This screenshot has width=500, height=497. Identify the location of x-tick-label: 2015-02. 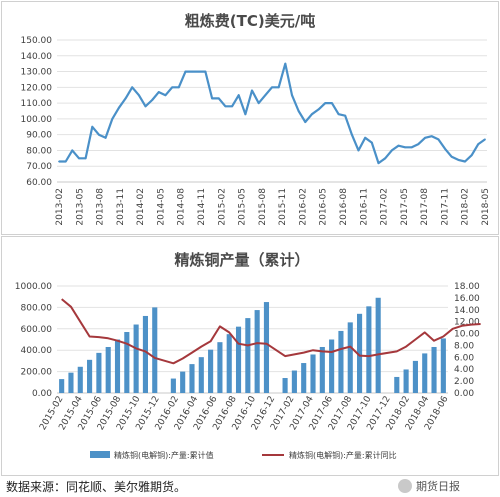
(222, 207).